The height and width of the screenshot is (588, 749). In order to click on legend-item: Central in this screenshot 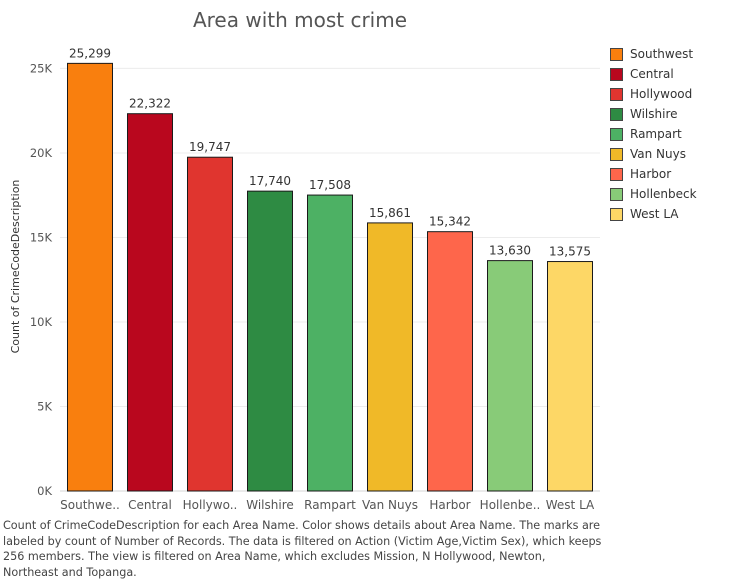, I will do `click(653, 74)`.